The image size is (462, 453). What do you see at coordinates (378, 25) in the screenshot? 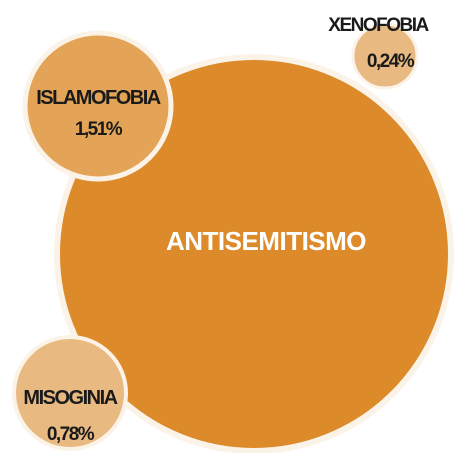
I see `bubble-label-xenofobia: XENOFOBIA` at bounding box center [378, 25].